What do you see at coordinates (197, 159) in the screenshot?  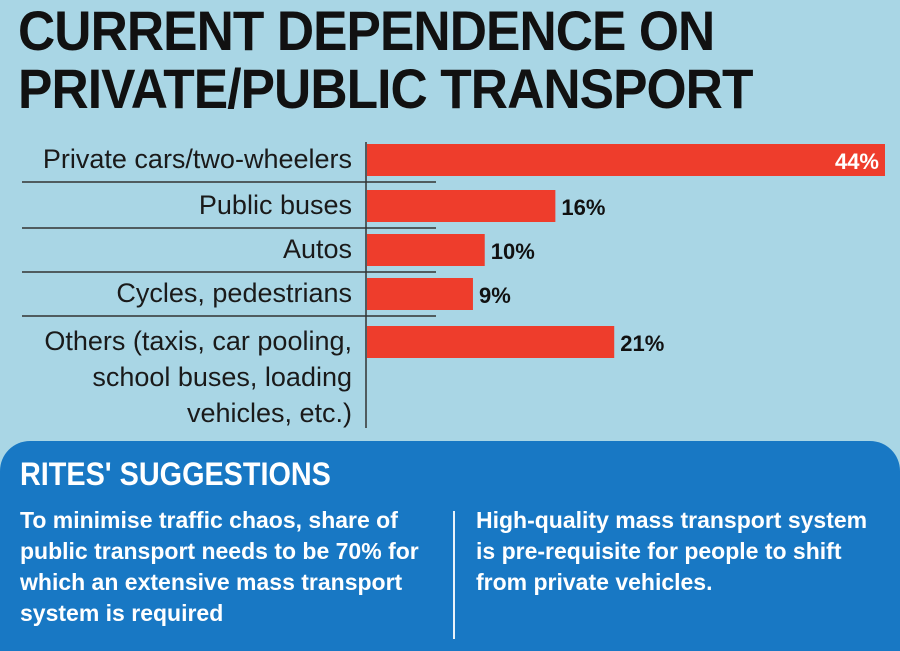 I see `category-label: Private cars/two-wheelers` at bounding box center [197, 159].